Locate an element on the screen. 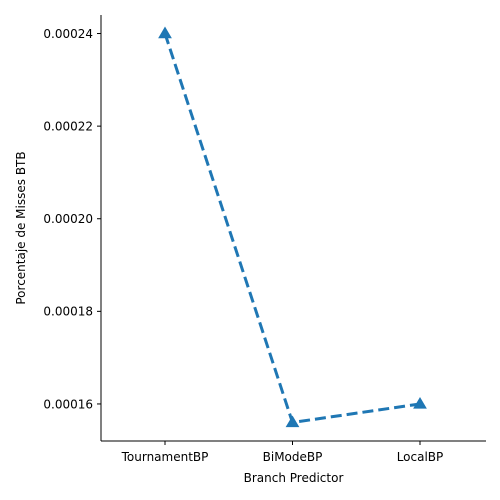 Image resolution: width=500 pixels, height=500 pixels. y-tick-label: 0.00024 is located at coordinates (68, 34).